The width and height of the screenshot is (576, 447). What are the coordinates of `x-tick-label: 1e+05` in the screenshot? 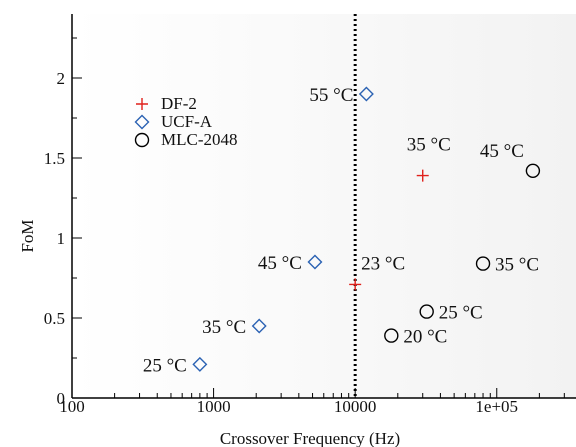 It's located at (496, 406).